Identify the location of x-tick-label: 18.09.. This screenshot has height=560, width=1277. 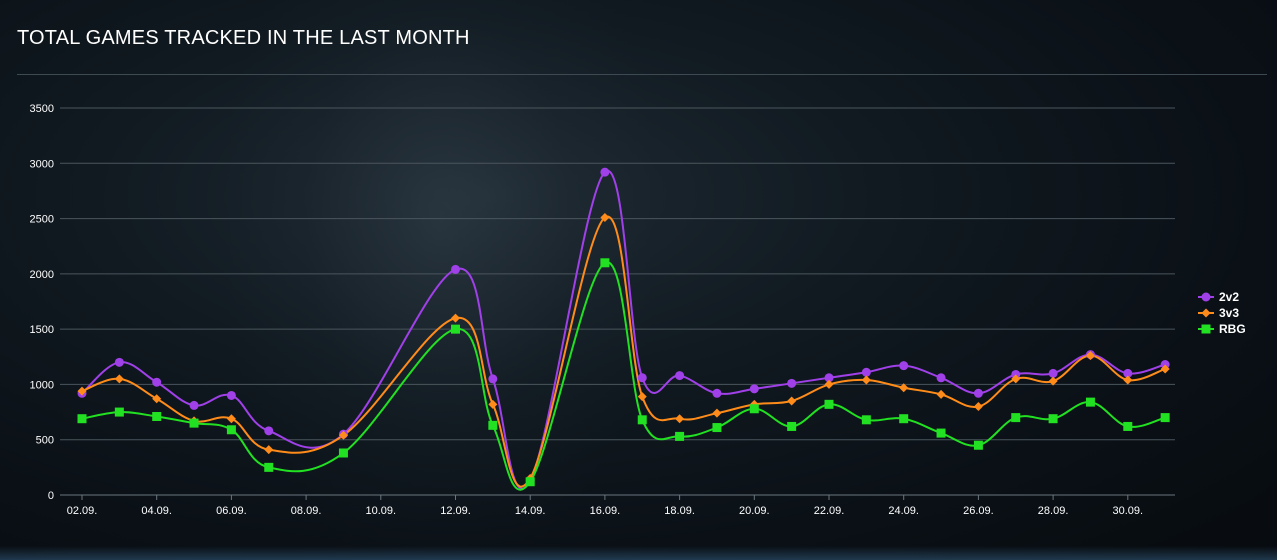
(679, 511).